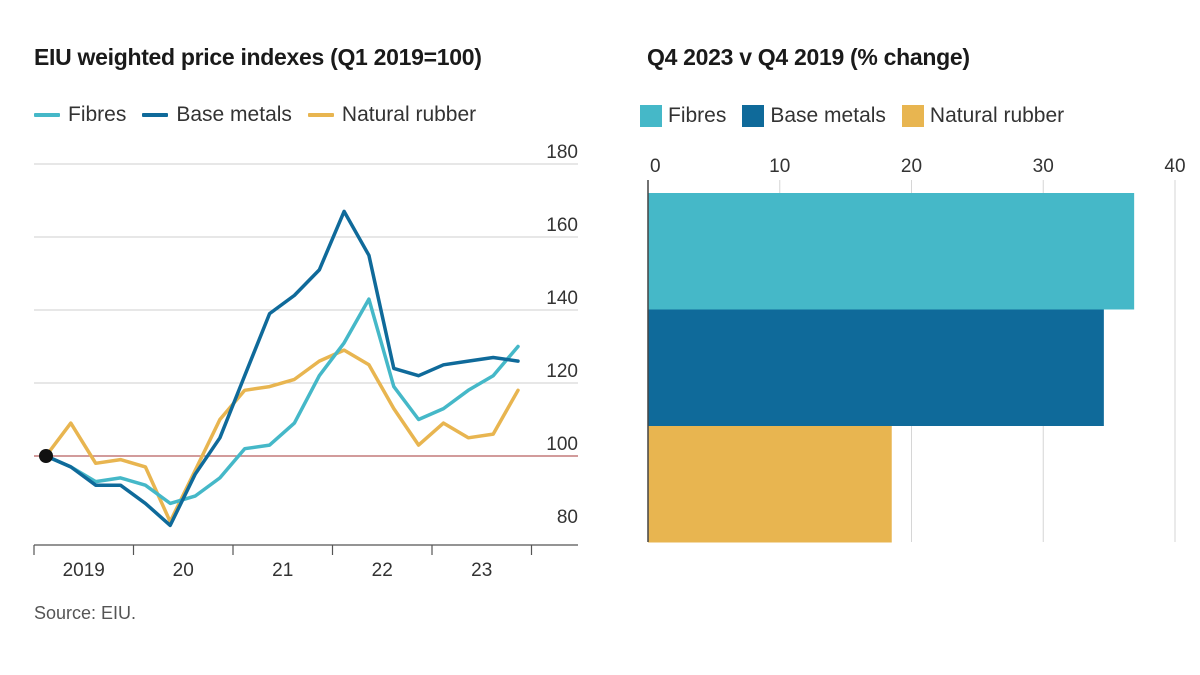 This screenshot has width=1200, height=675. What do you see at coordinates (808, 57) in the screenshot?
I see `bar-chart-title: Q4 2023 v Q4 2019 (% change)` at bounding box center [808, 57].